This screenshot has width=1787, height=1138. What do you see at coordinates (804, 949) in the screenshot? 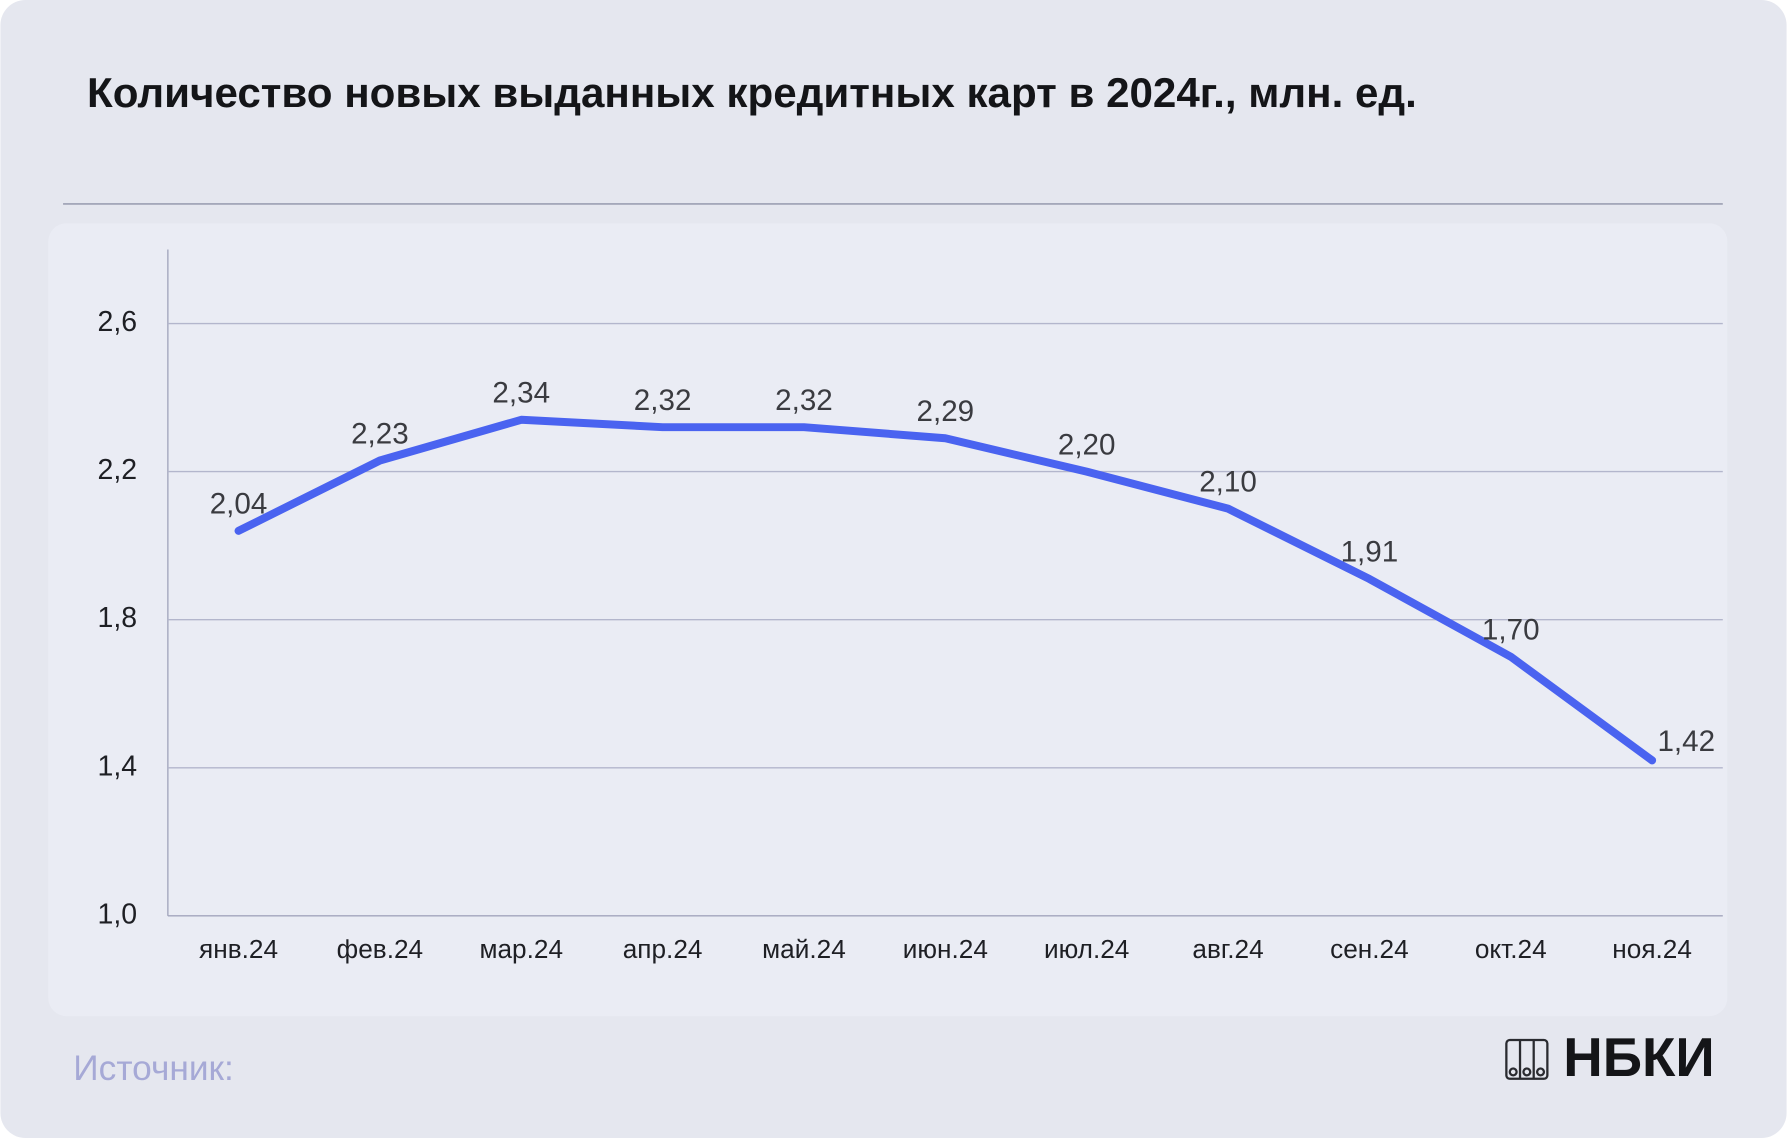
I see `x-tick-label: май.24` at bounding box center [804, 949].